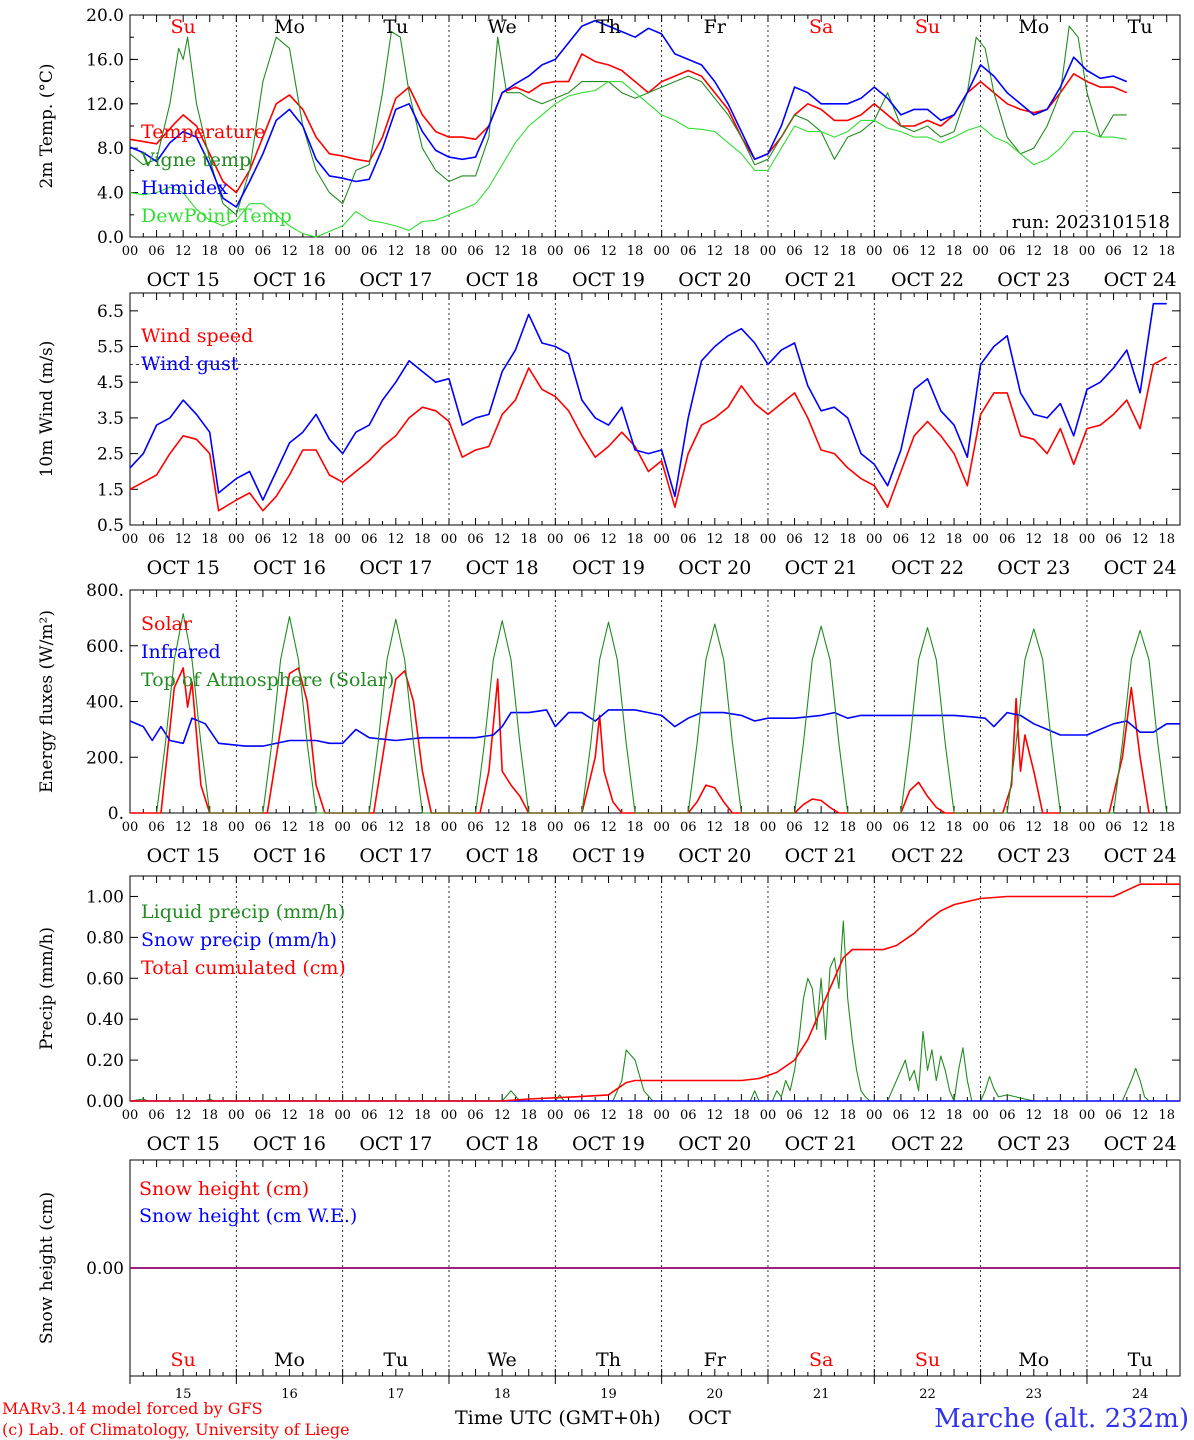 This screenshot has width=1194, height=1440. Describe the element at coordinates (203, 132) in the screenshot. I see `legend-temperature: Temperature` at that location.